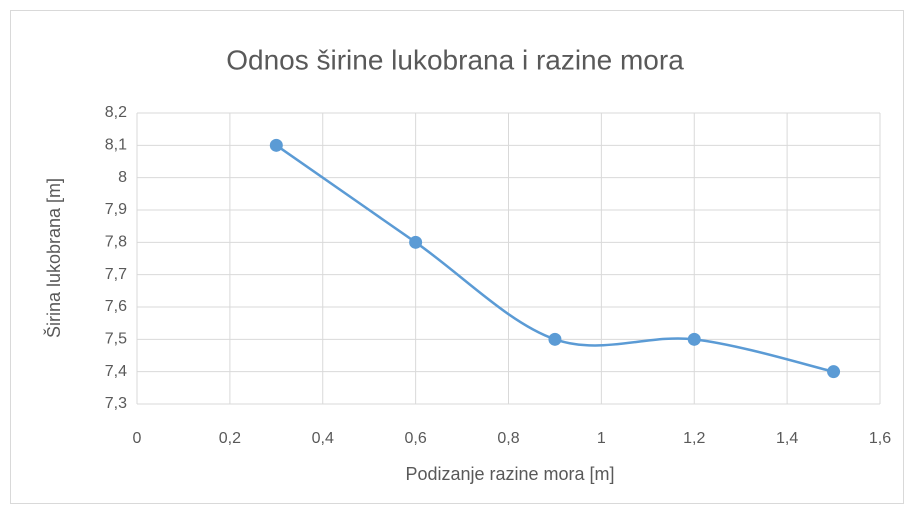  What do you see at coordinates (116, 403) in the screenshot?
I see `y-tick-label: 7,3` at bounding box center [116, 403].